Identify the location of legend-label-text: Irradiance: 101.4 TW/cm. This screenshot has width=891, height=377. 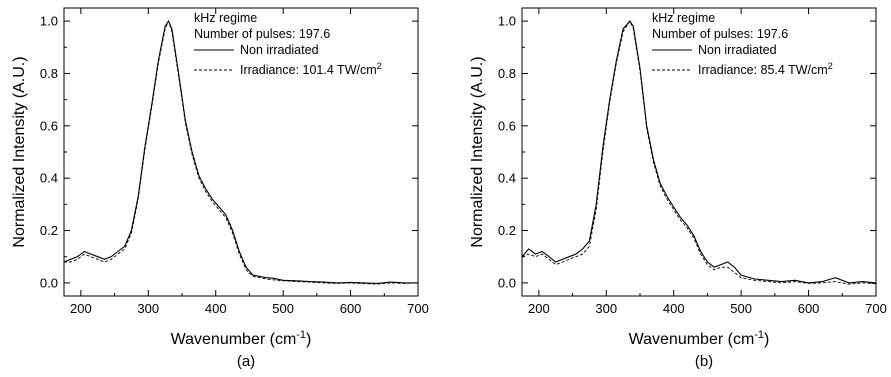
(308, 70).